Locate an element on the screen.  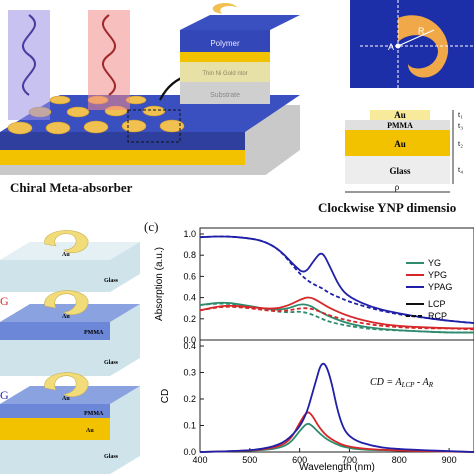
cs-t2: t₂ is located at coordinates (460, 143).